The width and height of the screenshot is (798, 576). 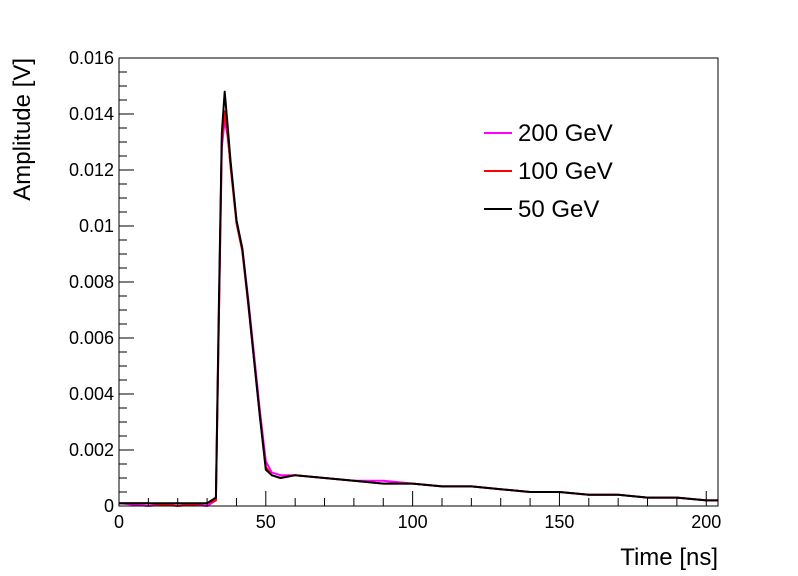 I want to click on y-axis-ticks, so click(x=126, y=282).